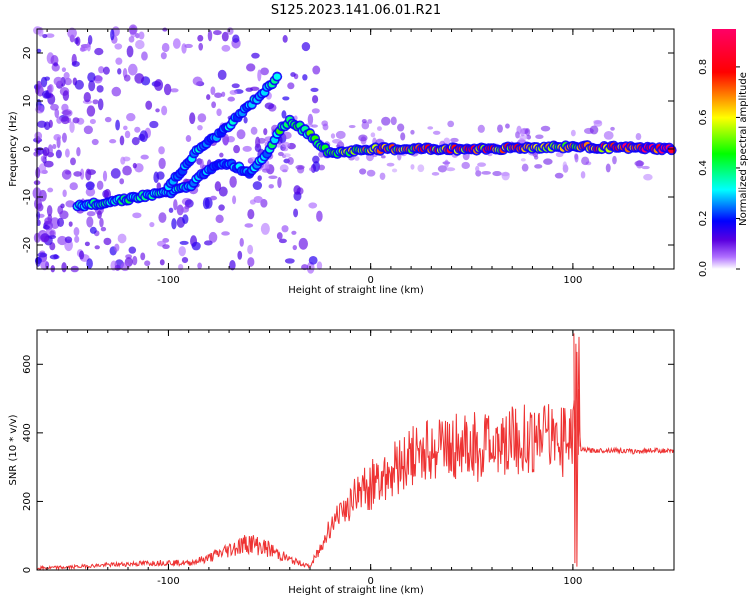 The width and height of the screenshot is (750, 600). What do you see at coordinates (27, 149) in the screenshot?
I see `spectrogram-y-tick-label: 0` at bounding box center [27, 149].